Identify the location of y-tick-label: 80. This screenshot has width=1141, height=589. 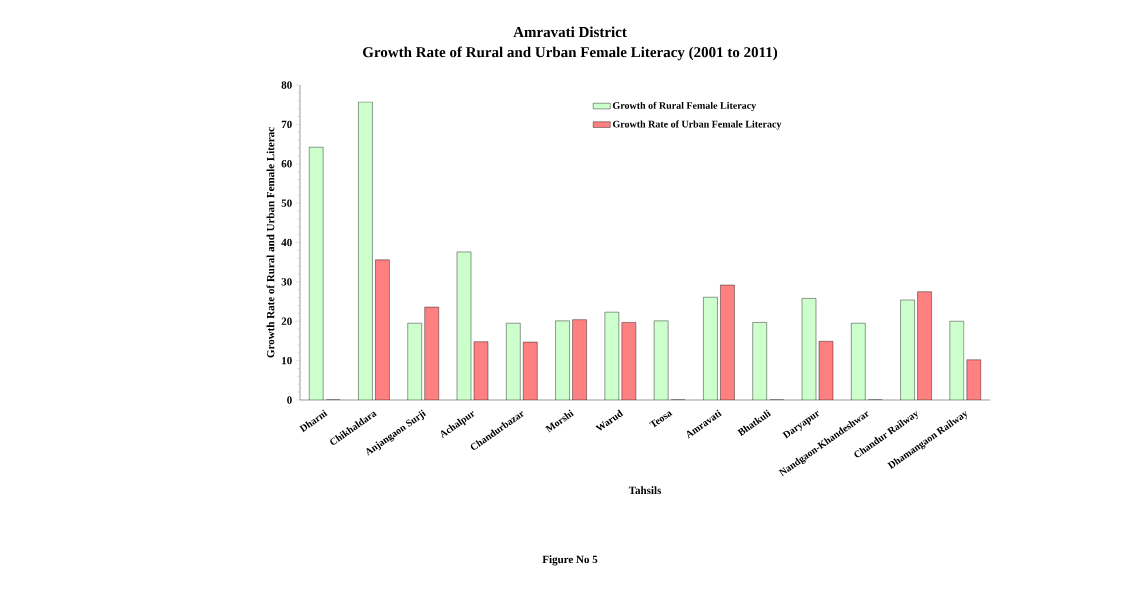
(286, 85).